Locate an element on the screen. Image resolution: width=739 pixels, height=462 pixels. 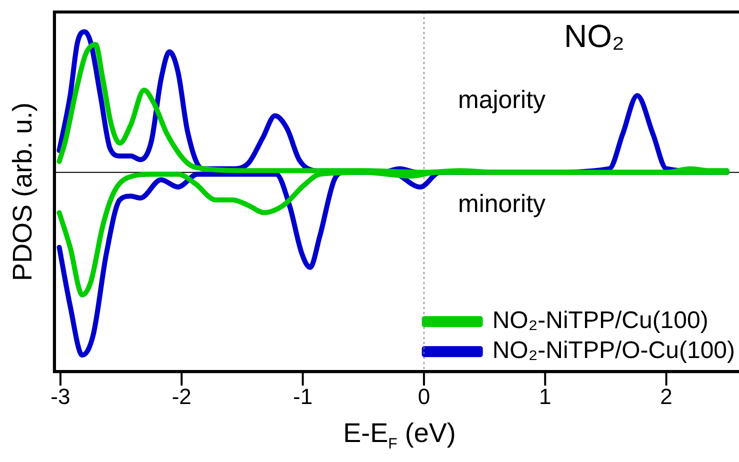
x-axis-title: E-E$_{F}$ (eV) is located at coordinates (399, 435).